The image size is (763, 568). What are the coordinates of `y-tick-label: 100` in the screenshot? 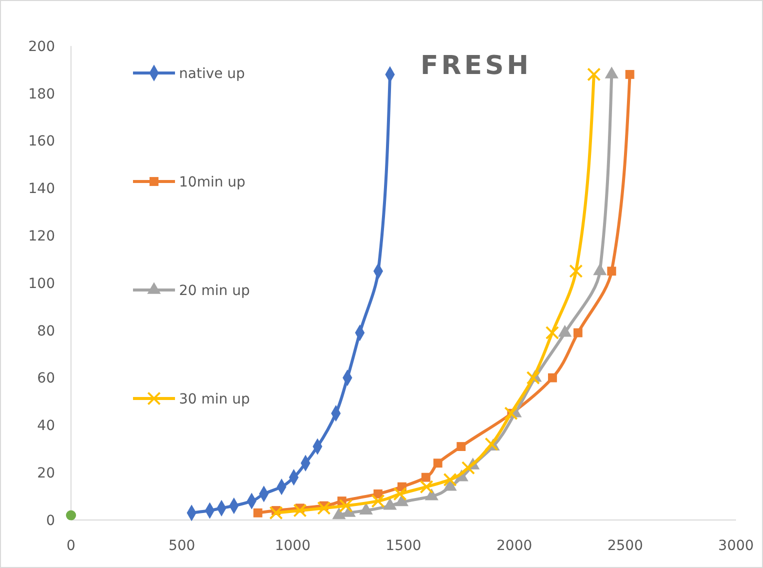 It's located at (41, 284).